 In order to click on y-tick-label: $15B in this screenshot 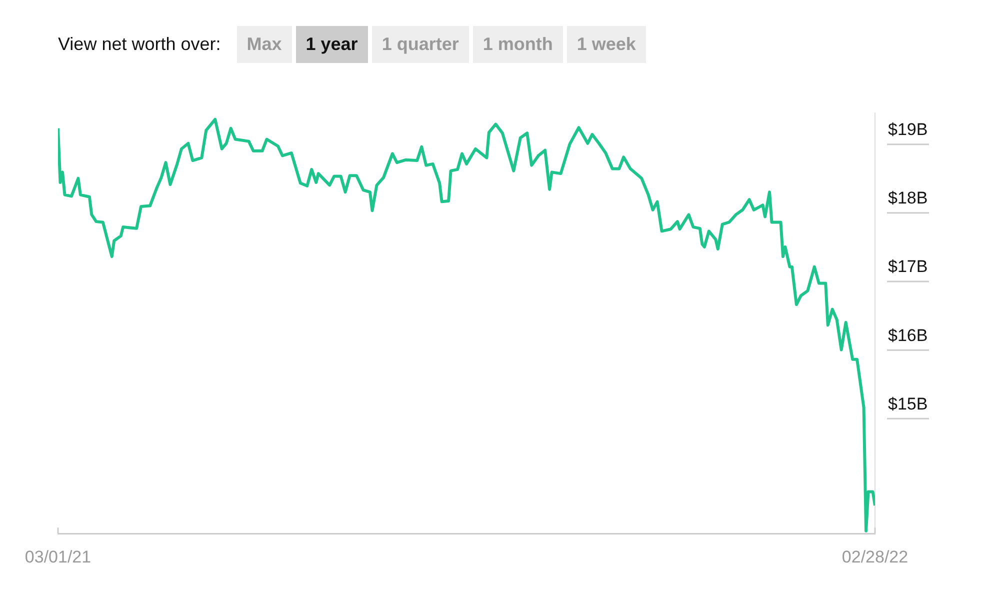, I will do `click(908, 404)`.